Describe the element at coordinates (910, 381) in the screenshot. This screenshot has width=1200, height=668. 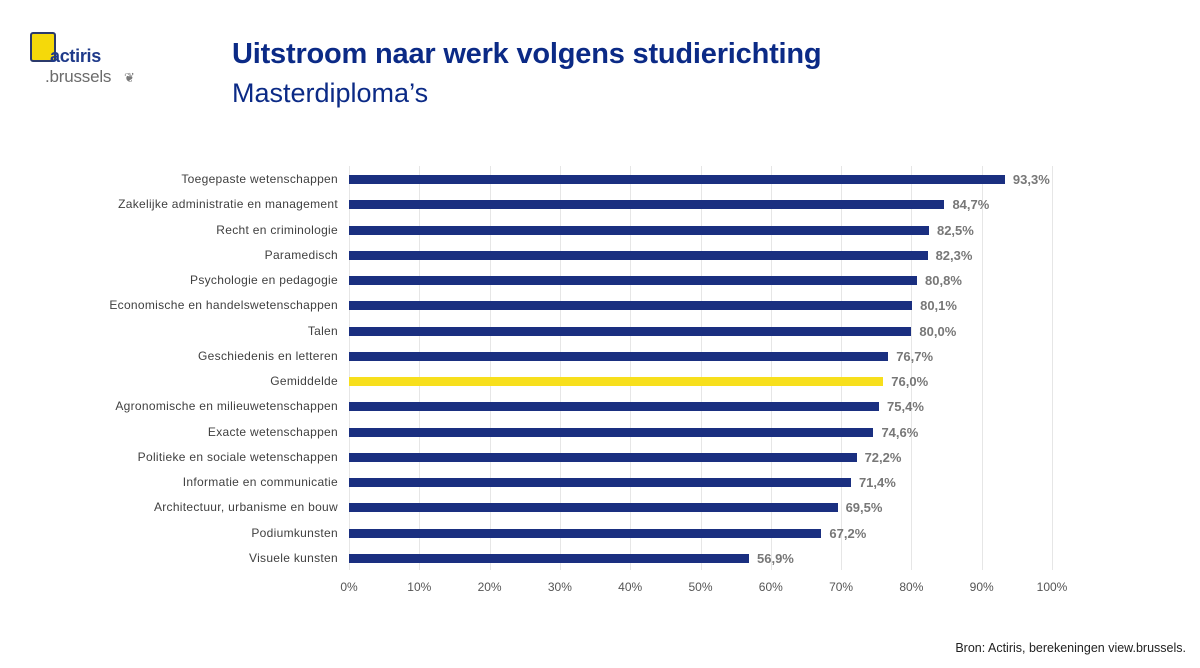
I see `data-label: 76,0%` at that location.